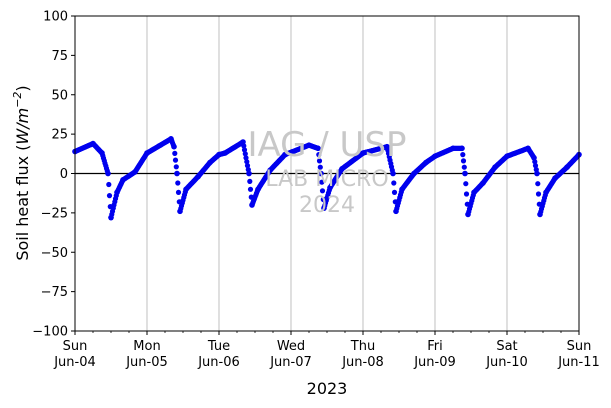 This screenshot has width=611, height=408. I want to click on y-axis-title-prefix: Soil heat flux (, so click(22, 203).